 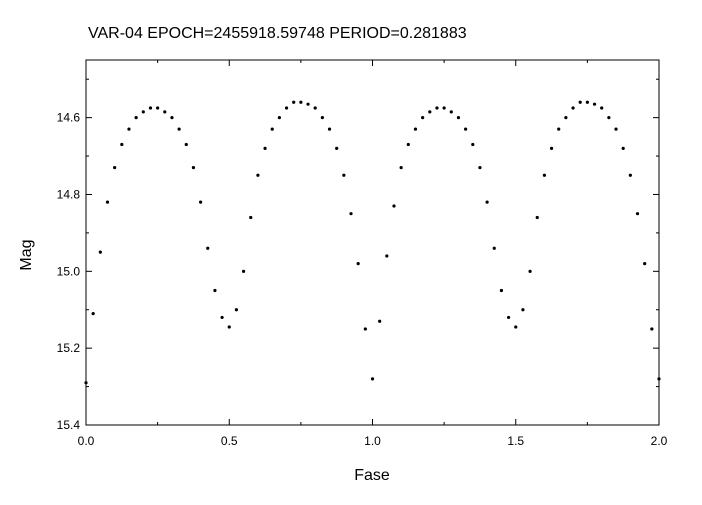 I want to click on x-tick-label: 2.0, so click(x=659, y=441).